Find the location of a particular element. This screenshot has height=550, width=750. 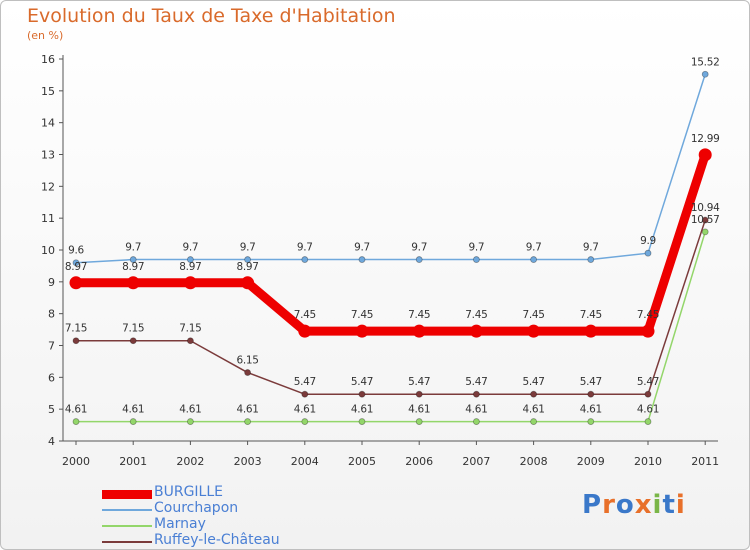

proxiti-logo: Proxiti is located at coordinates (634, 505).